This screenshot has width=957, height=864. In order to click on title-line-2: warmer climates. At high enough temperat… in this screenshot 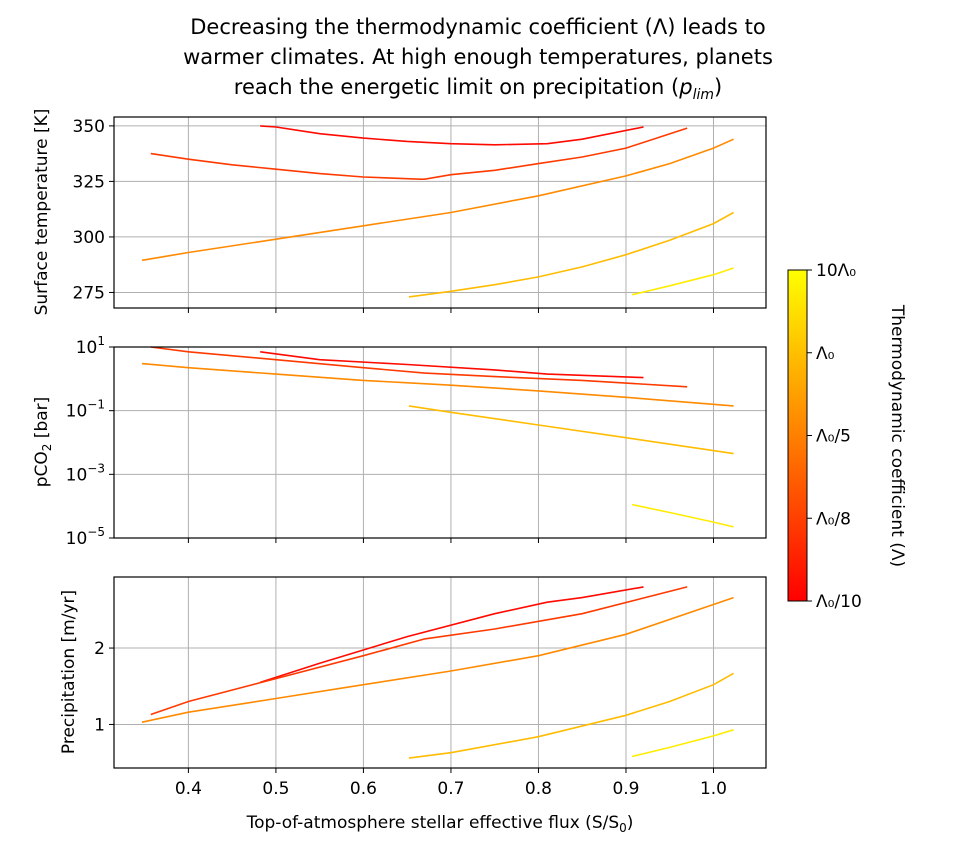, I will do `click(478, 57)`.